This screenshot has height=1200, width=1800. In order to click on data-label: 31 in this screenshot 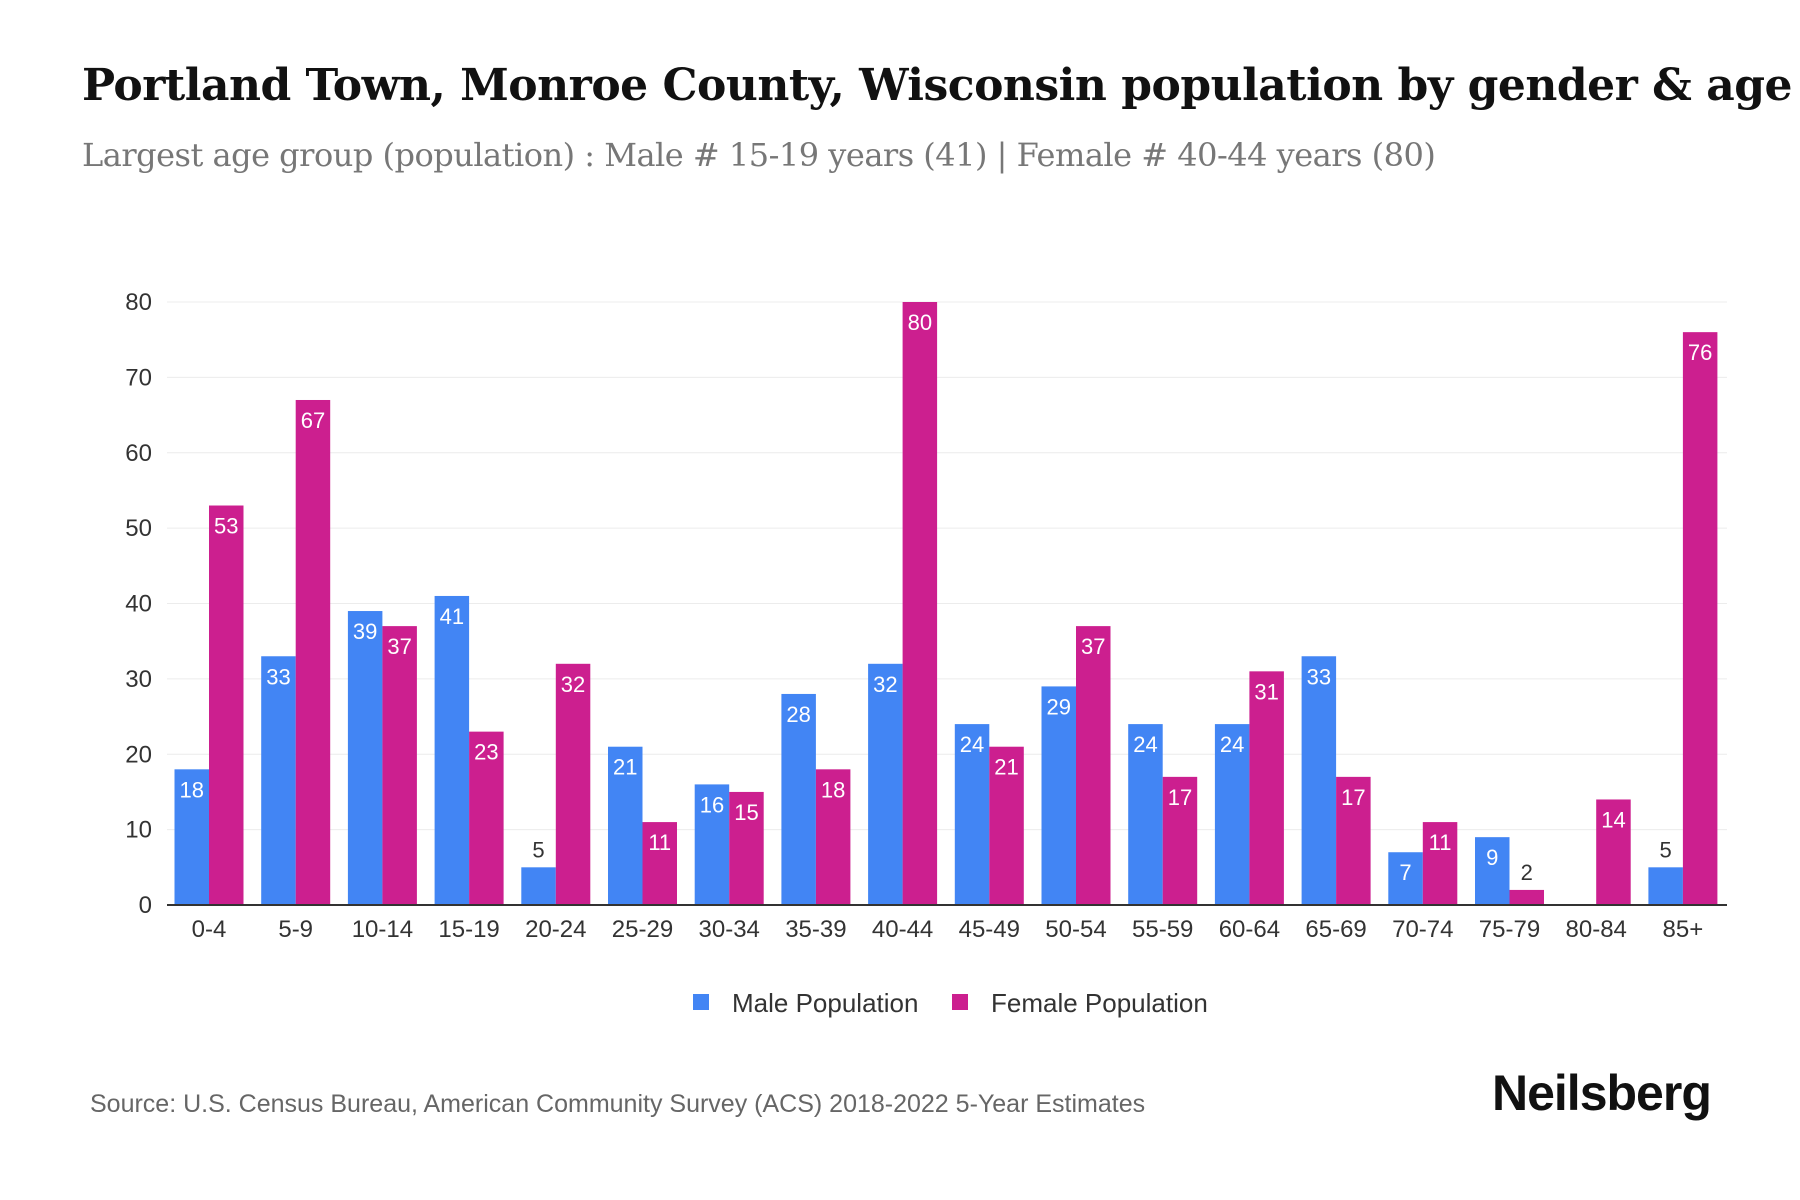, I will do `click(1266, 691)`.